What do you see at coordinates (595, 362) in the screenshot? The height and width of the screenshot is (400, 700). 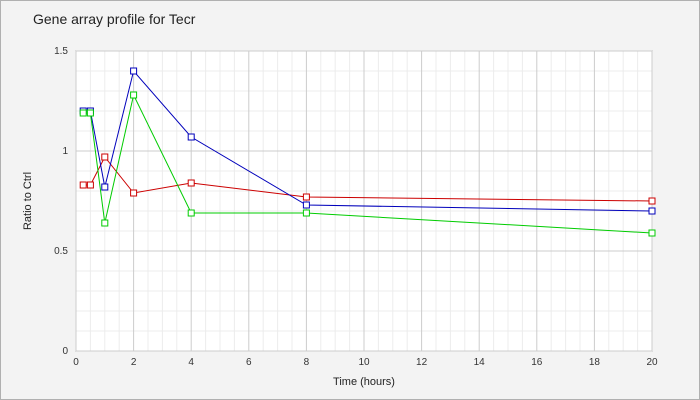 I see `x-tick-label: 18` at bounding box center [595, 362].